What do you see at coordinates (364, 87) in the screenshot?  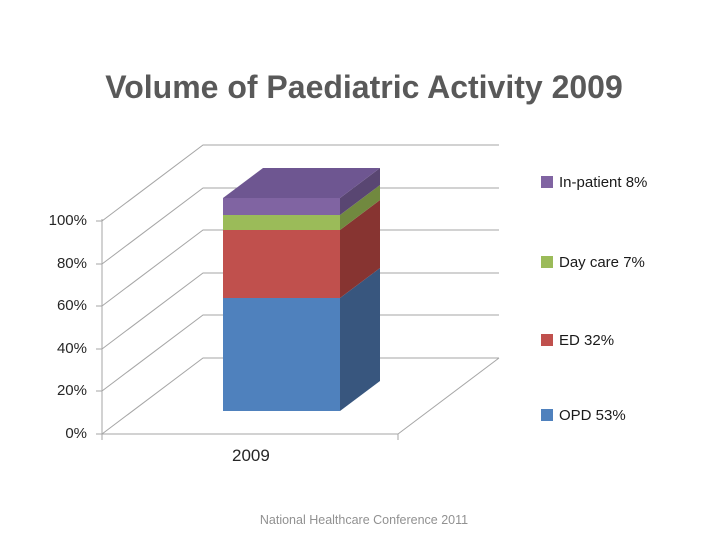 I see `slide-title: Volume of Paediatric Activity 2009` at bounding box center [364, 87].